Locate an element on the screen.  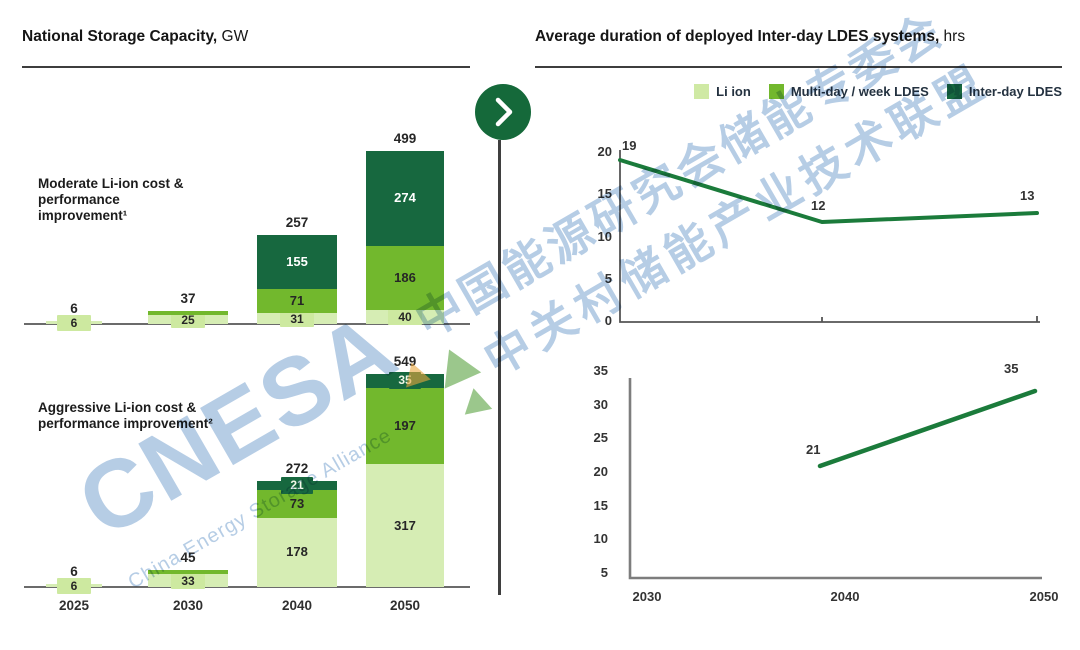
next-chevron-button is located at coordinates (503, 112).